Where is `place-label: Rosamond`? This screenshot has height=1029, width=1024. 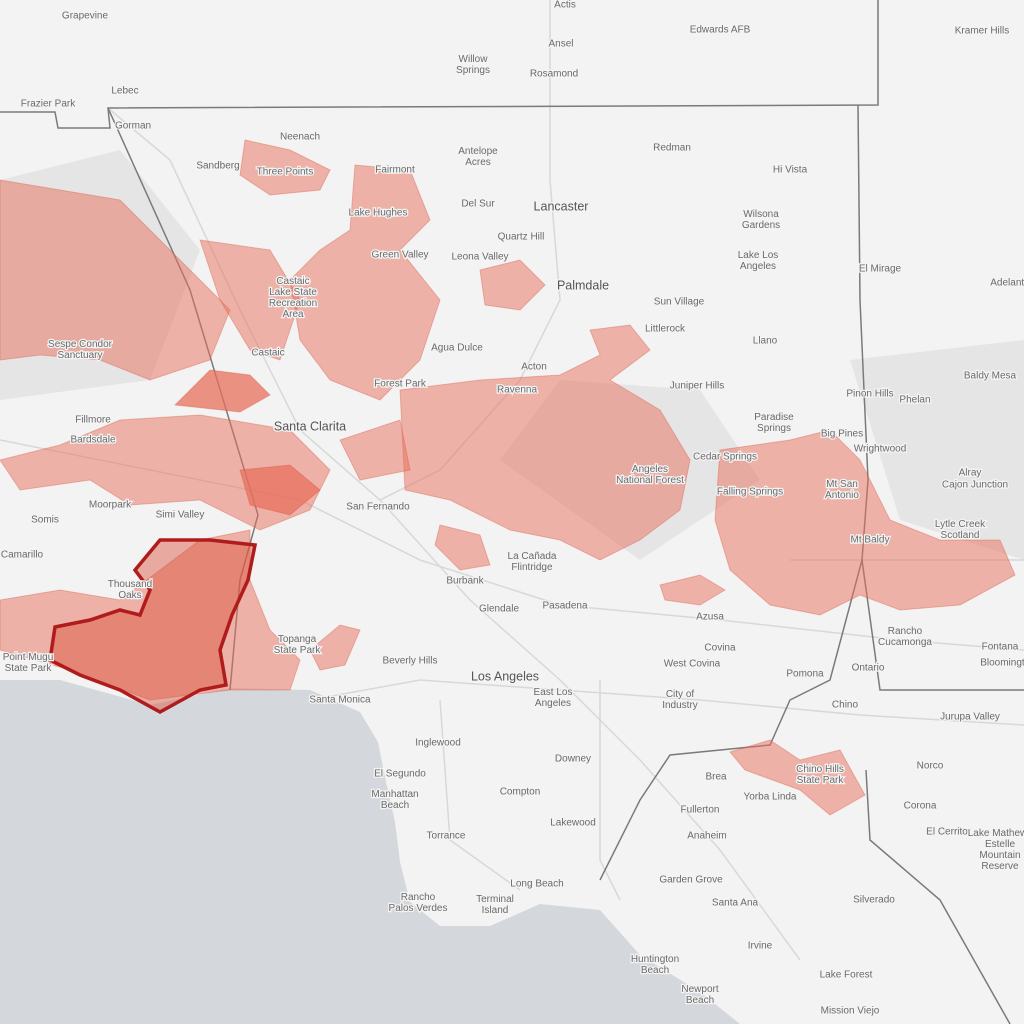
place-label: Rosamond is located at coordinates (554, 74).